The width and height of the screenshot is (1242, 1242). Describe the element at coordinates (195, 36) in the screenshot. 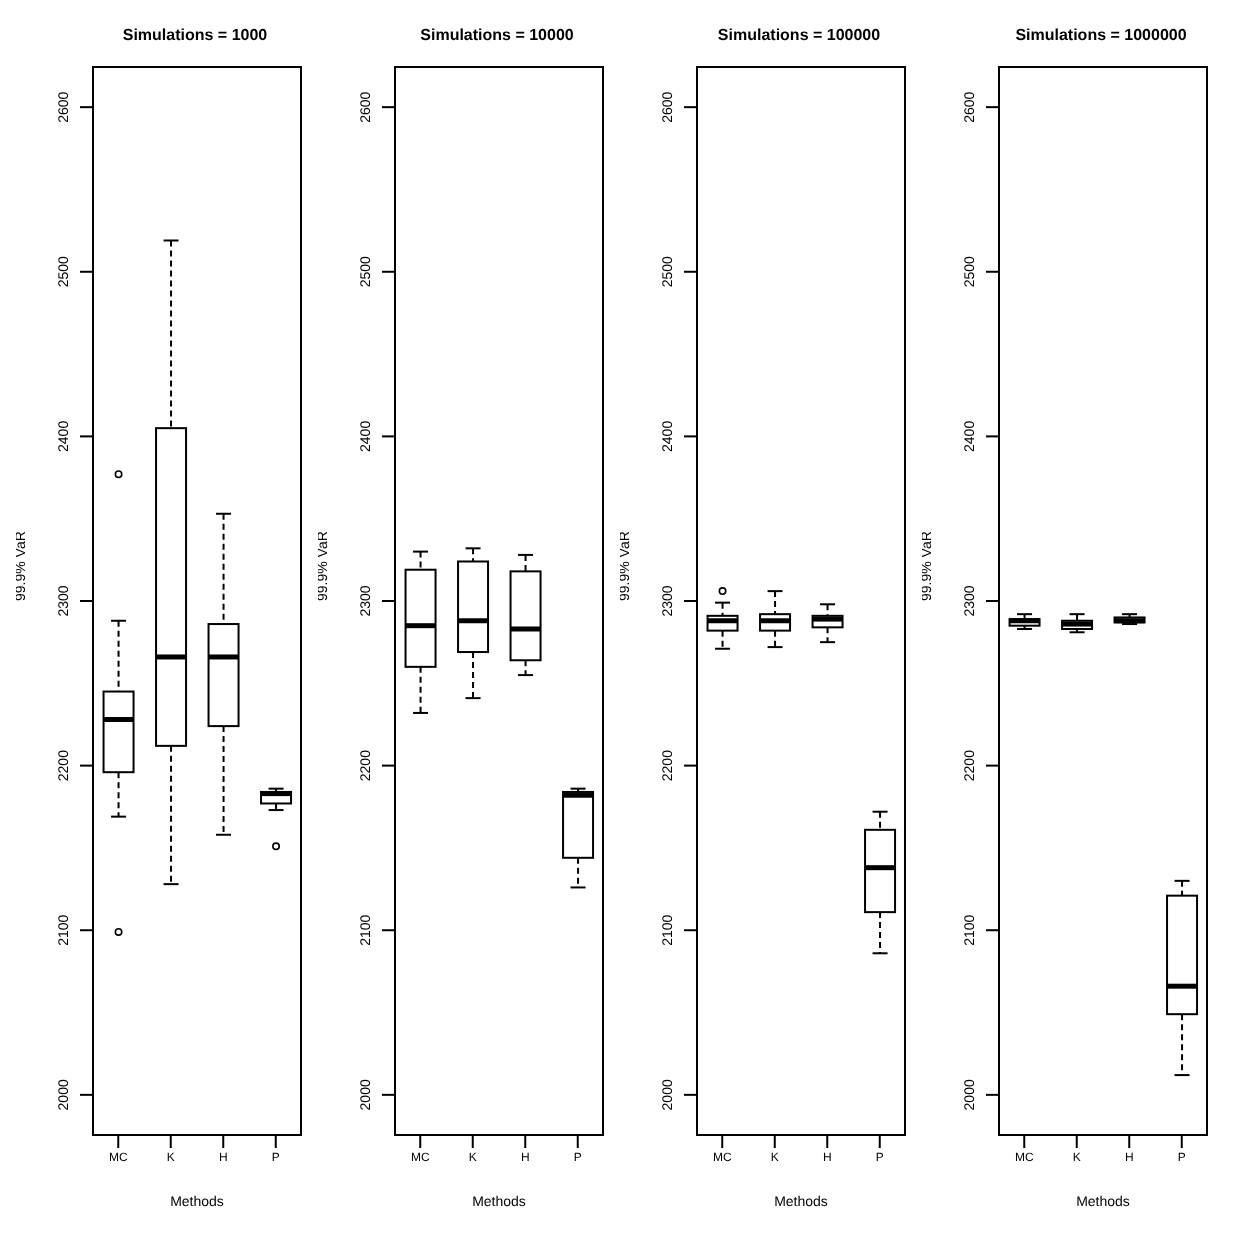

I see `chart-title: Simulations = 1000` at that location.